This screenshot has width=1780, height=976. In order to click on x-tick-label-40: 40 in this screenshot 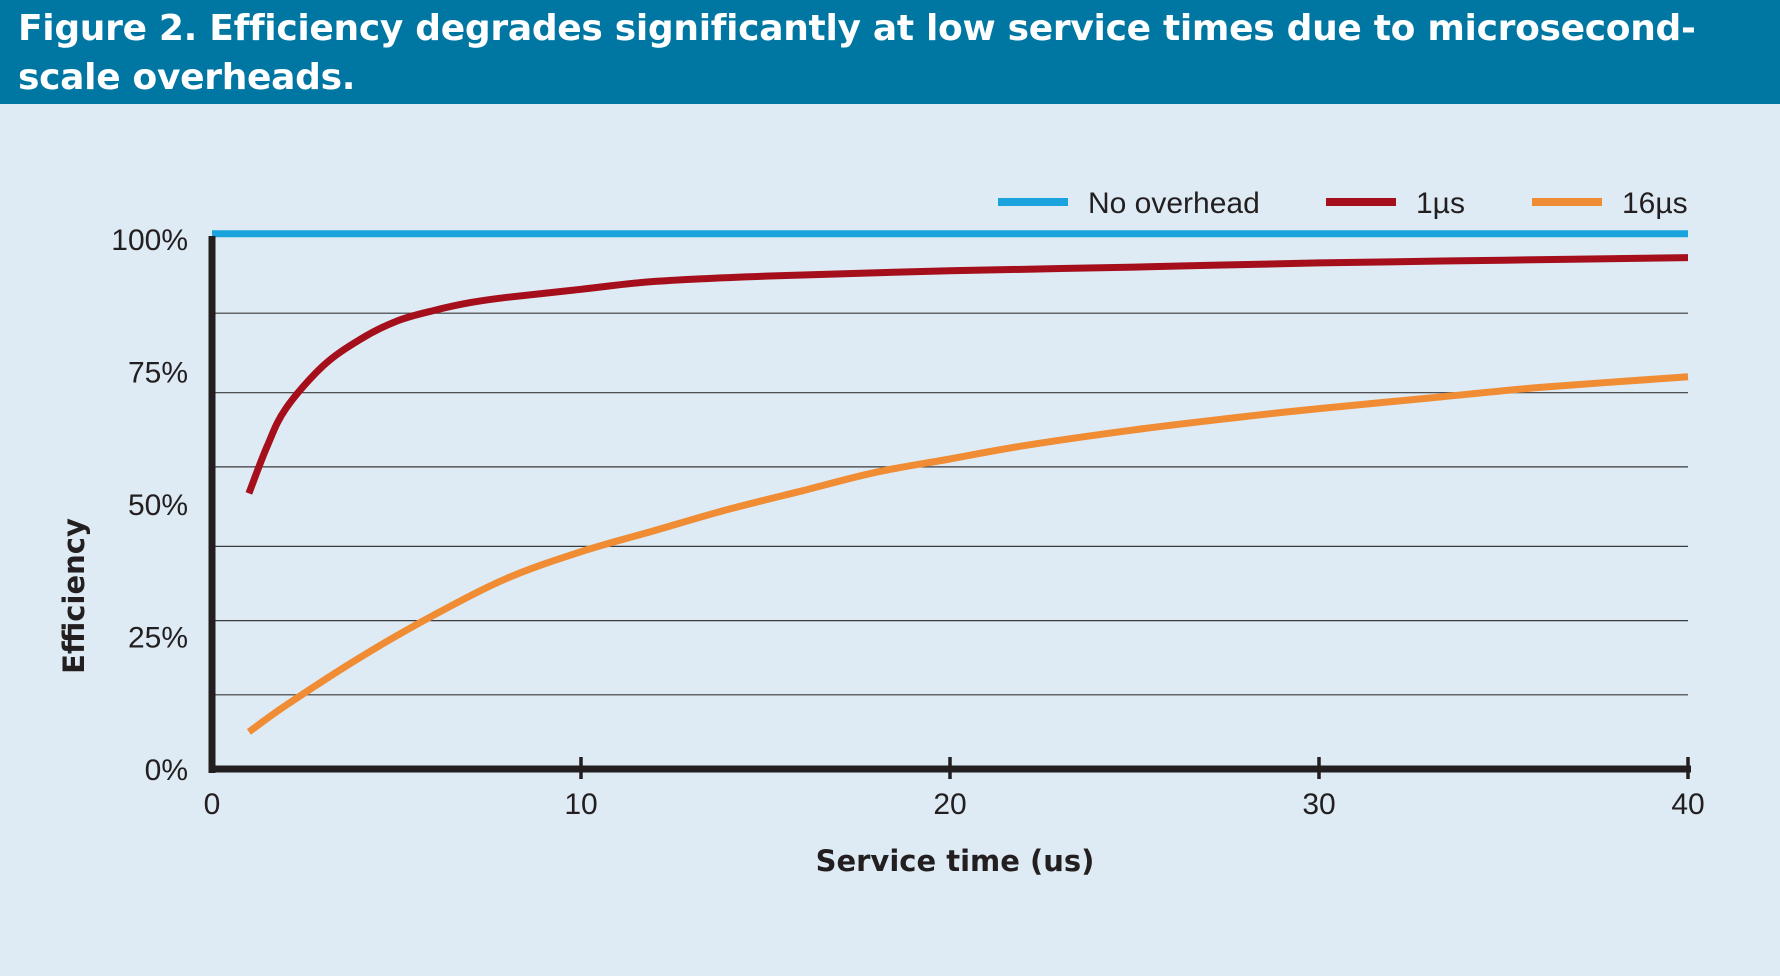, I will do `click(1687, 804)`.